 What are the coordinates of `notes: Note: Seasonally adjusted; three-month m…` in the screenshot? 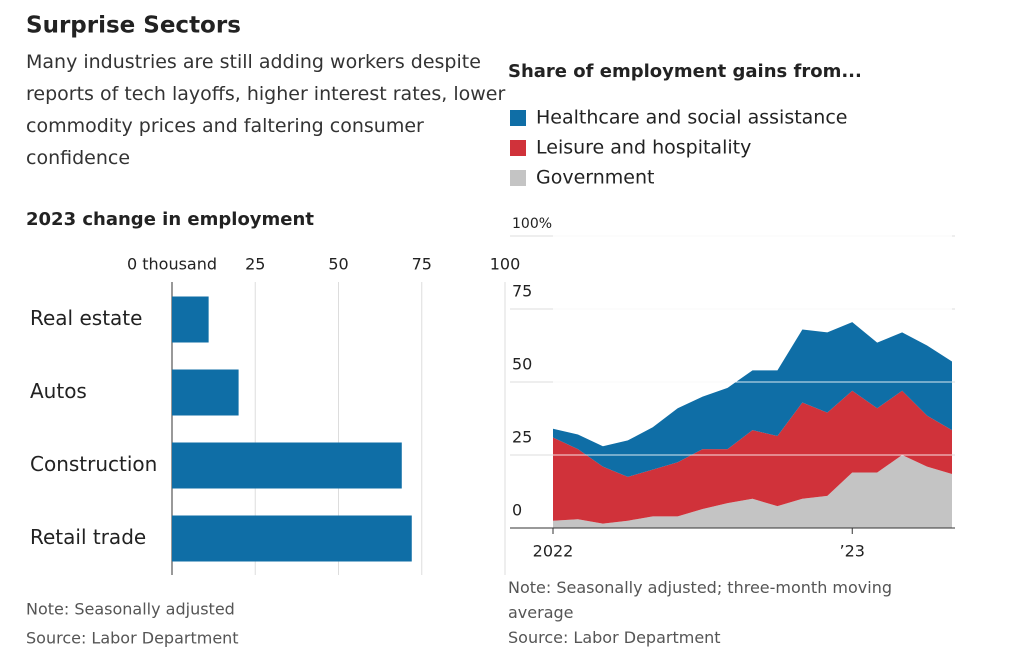 It's located at (718, 612).